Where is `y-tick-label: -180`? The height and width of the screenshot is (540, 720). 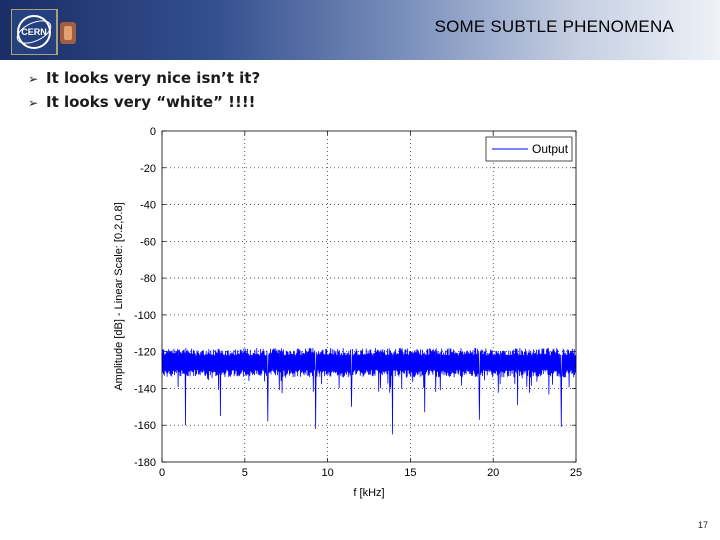 y-tick-label: -180 is located at coordinates (145, 463).